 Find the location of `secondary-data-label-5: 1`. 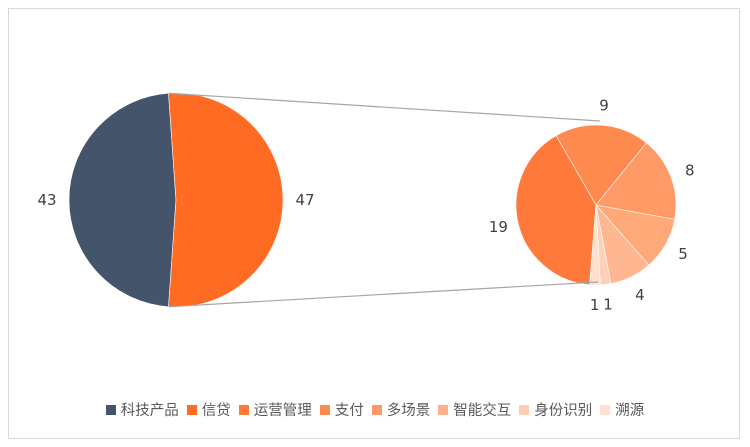

secondary-data-label-5: 1 is located at coordinates (608, 304).